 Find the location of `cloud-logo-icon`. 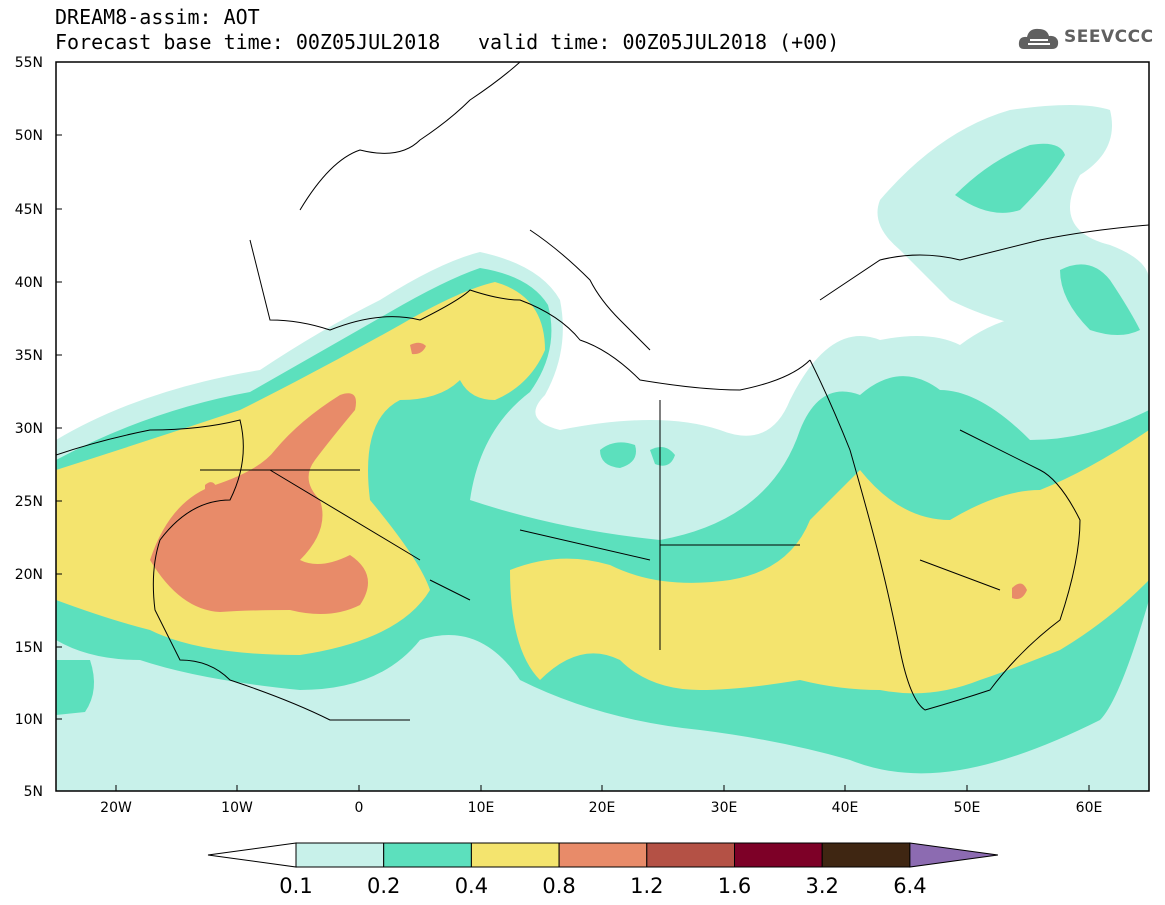

cloud-logo-icon is located at coordinates (1038, 38).